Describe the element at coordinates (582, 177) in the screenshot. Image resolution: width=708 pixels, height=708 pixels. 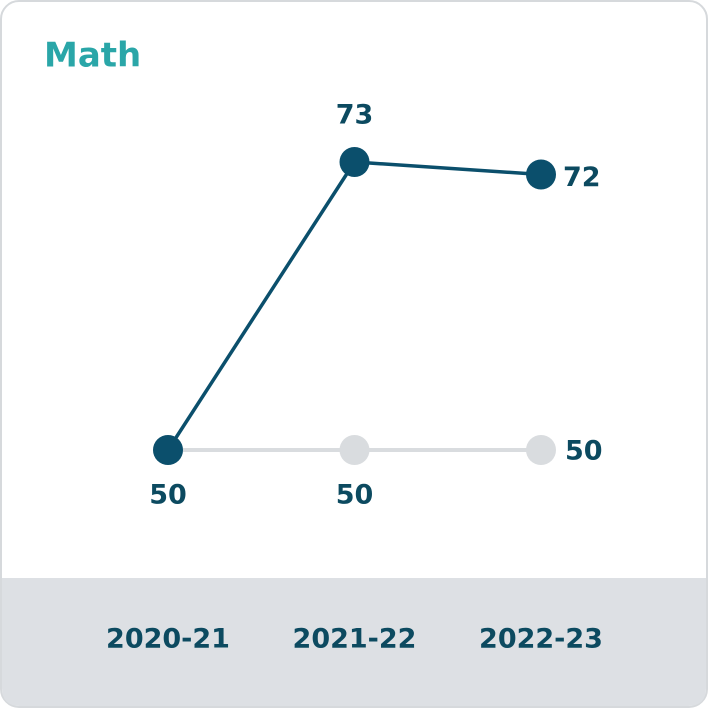
I see `data-label: 72` at that location.